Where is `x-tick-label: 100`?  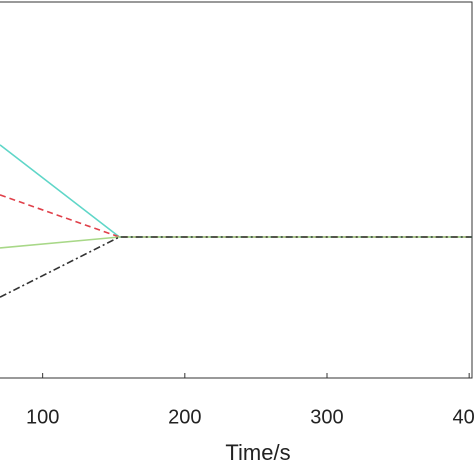
x-tick-label: 100 is located at coordinates (42, 417).